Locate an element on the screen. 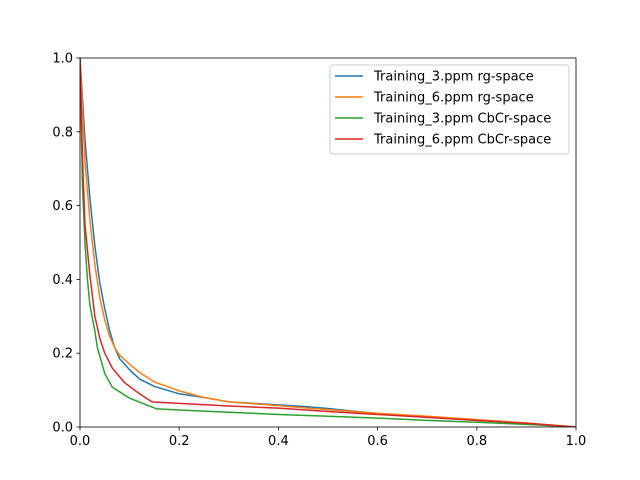 This screenshot has height=480, width=640. y-tick-label: 0.6 is located at coordinates (62, 206).